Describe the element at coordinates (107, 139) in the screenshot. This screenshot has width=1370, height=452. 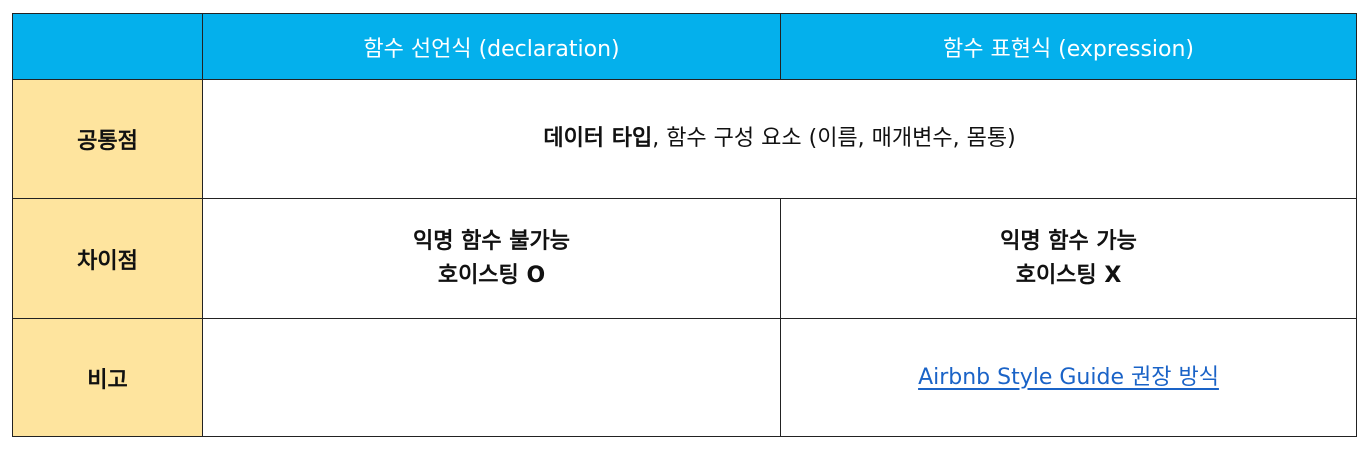
I see `row-label-common: 공통점` at that location.